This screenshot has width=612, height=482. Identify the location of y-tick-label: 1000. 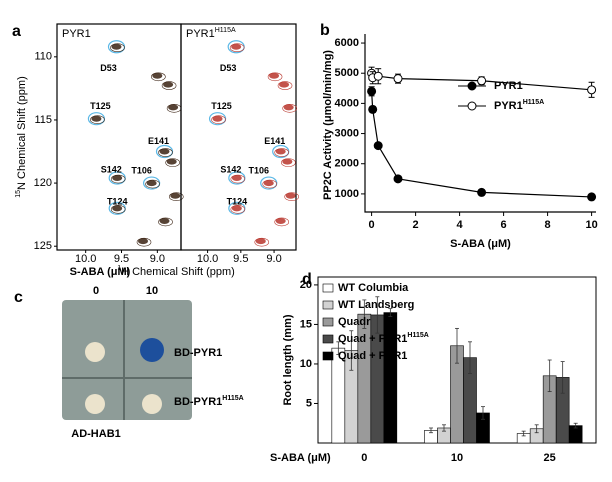
(347, 194).